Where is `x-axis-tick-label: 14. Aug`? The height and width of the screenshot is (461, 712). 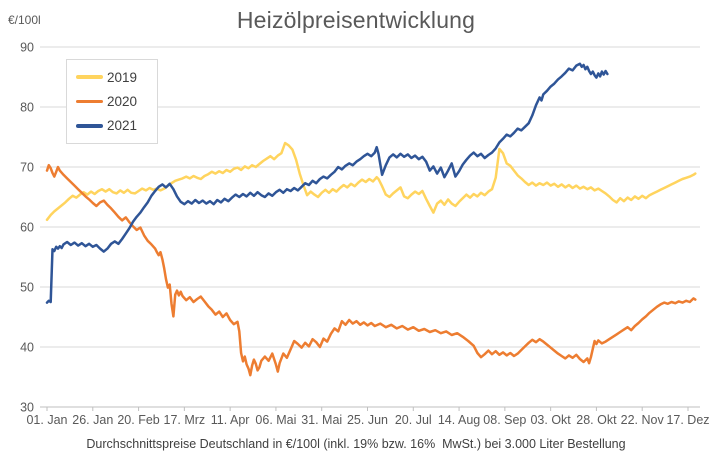
x-axis-tick-label: 14. Aug is located at coordinates (459, 420).